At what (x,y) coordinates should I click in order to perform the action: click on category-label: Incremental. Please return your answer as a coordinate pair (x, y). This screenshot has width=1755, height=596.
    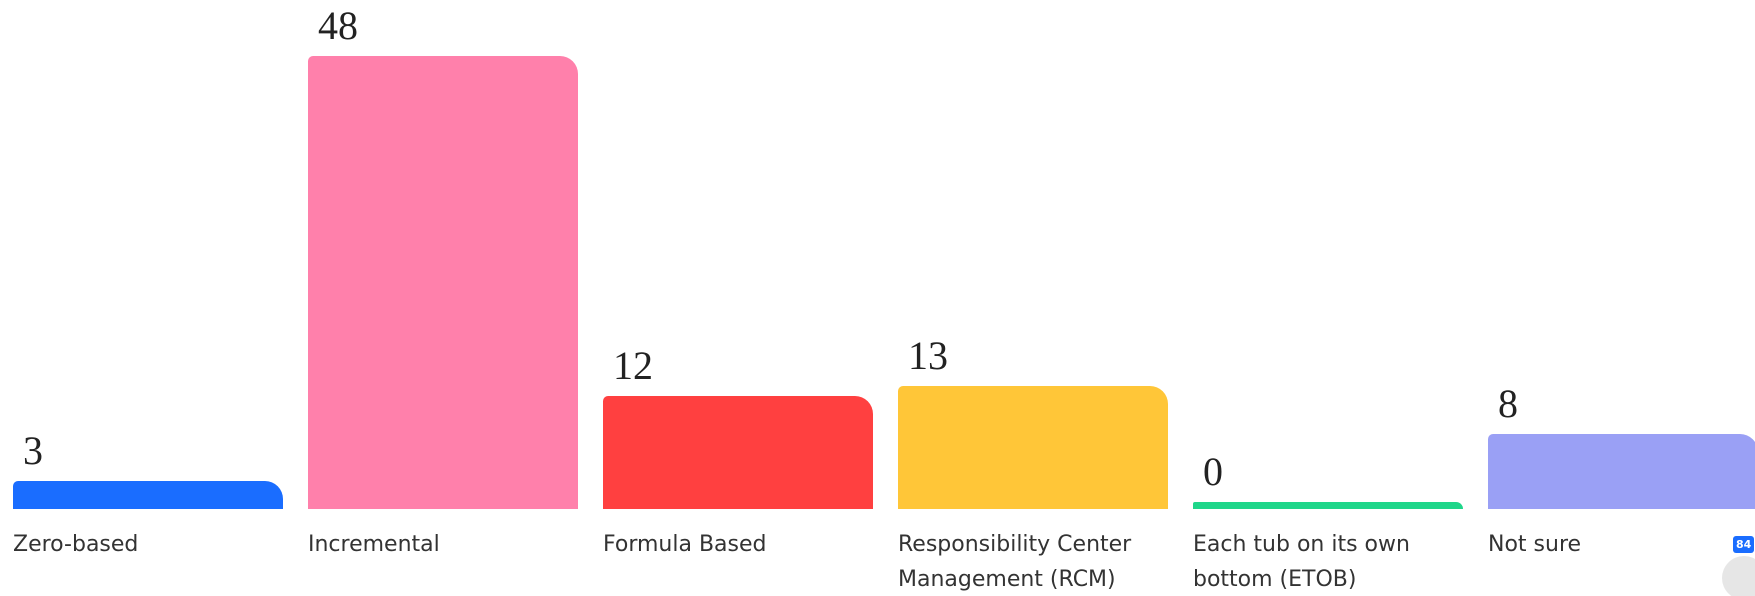
    Looking at the image, I should click on (374, 544).